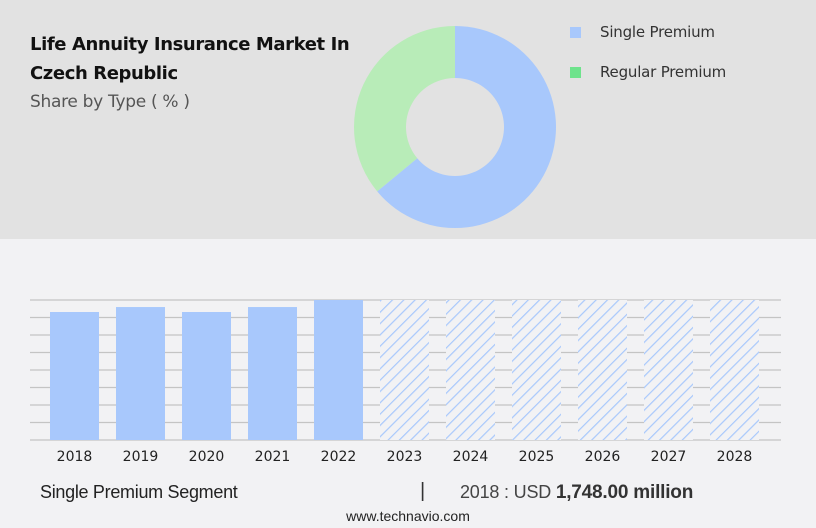  Describe the element at coordinates (206, 376) in the screenshot. I see `bar-2020` at that location.